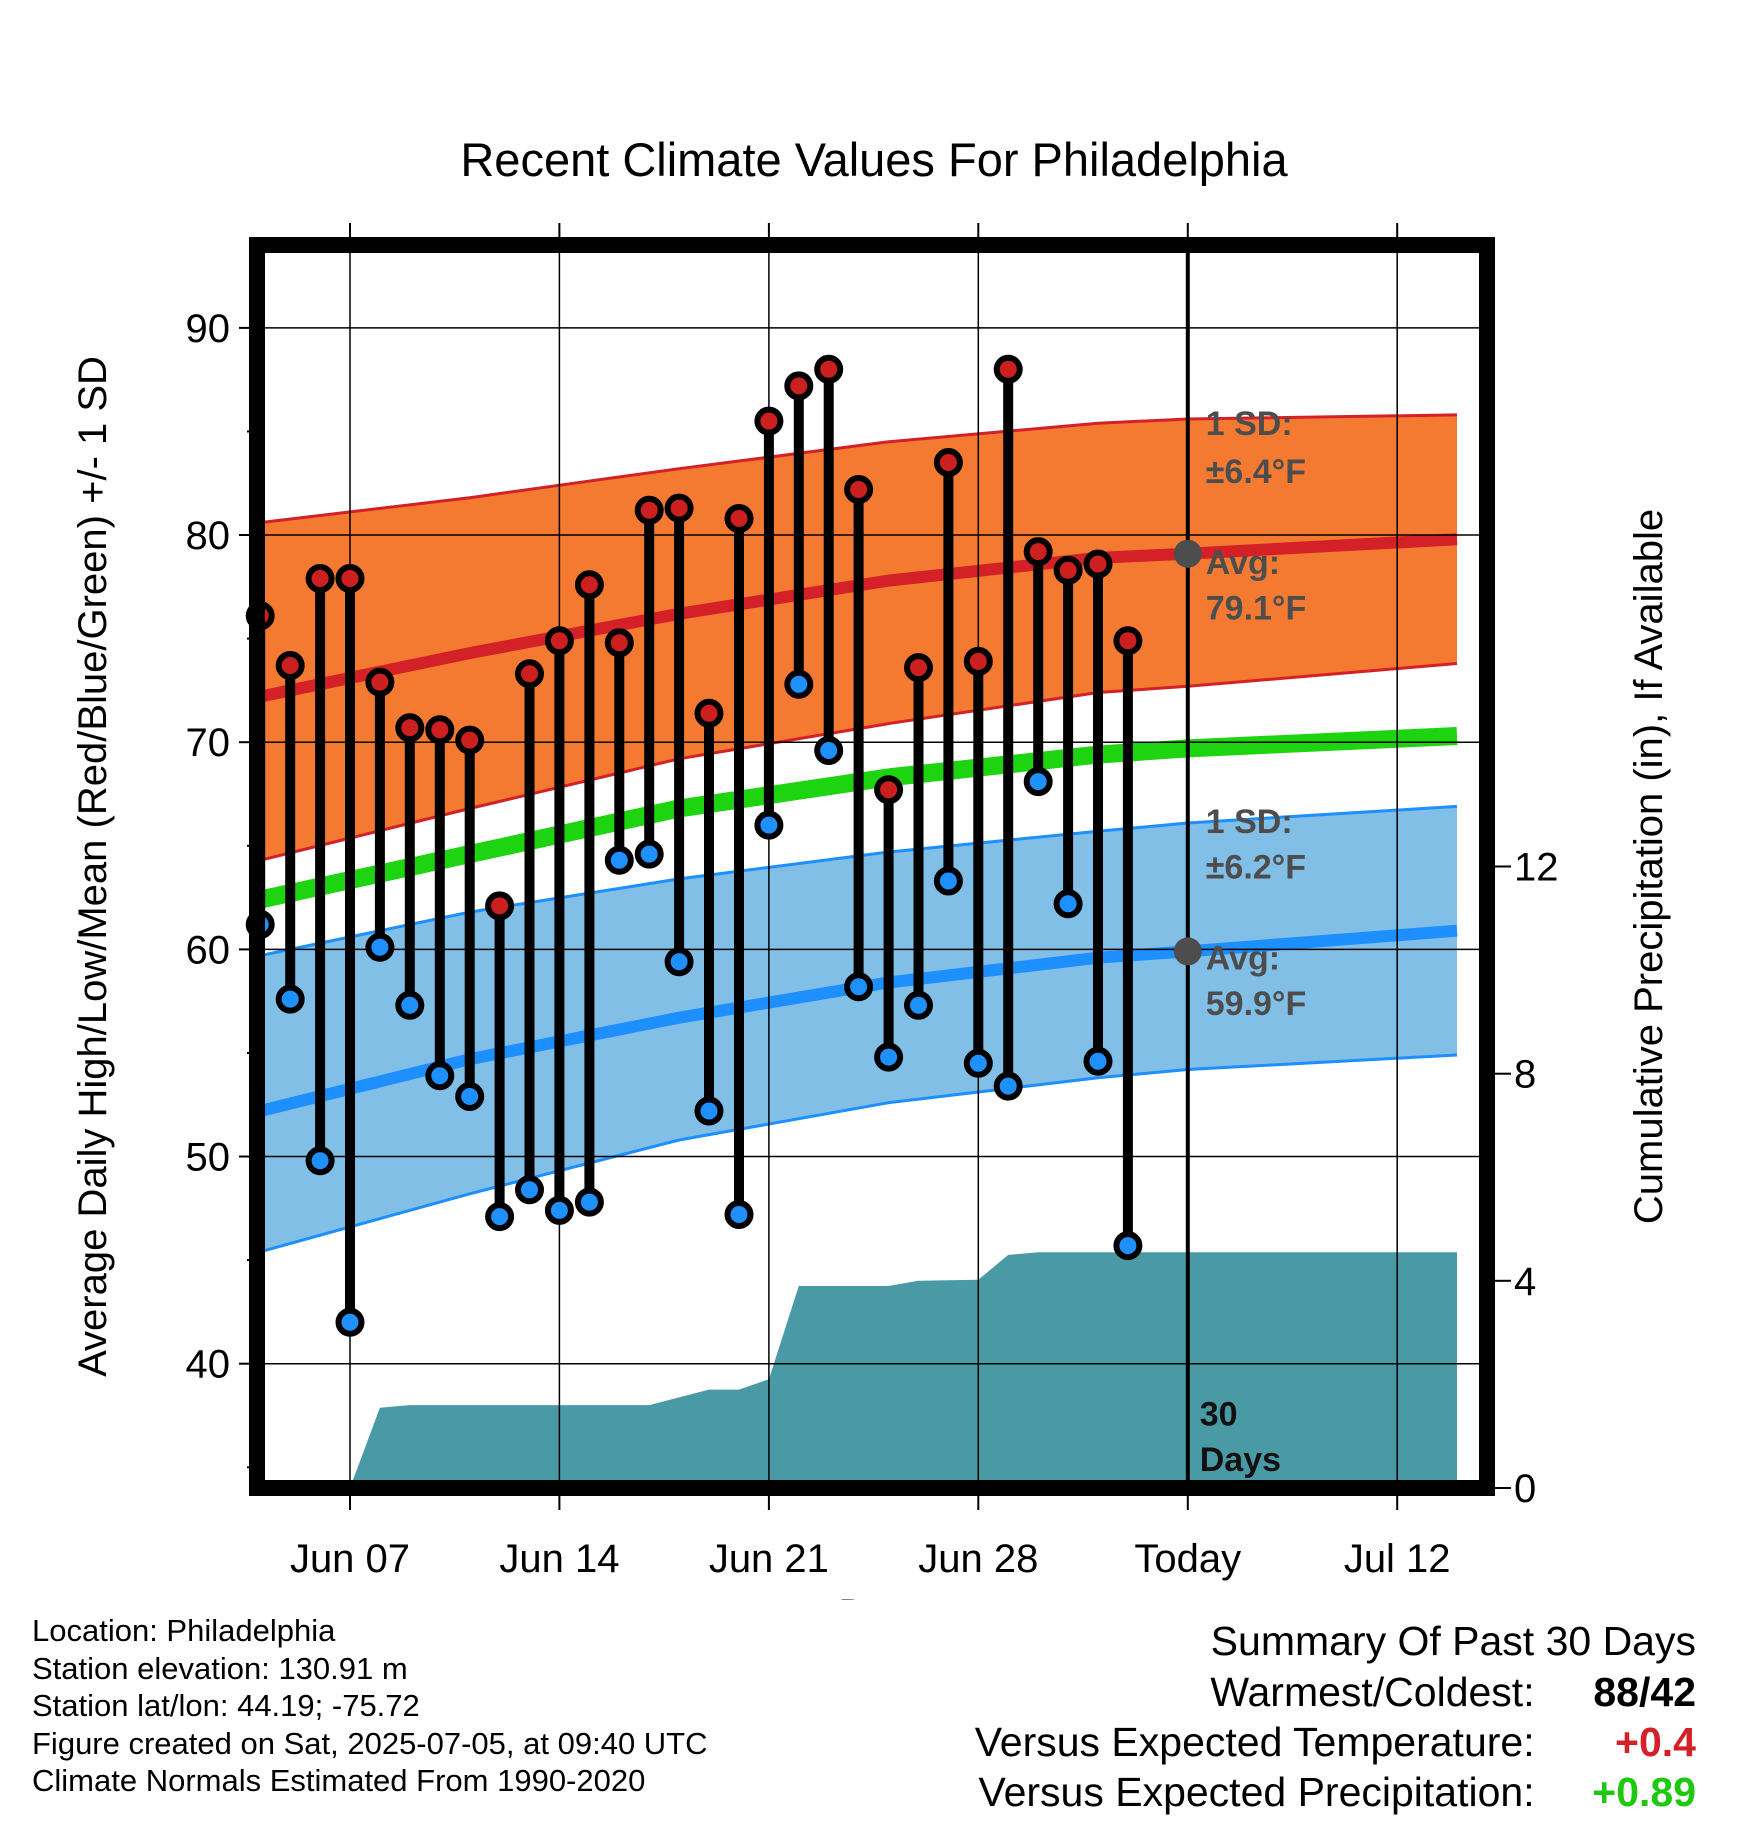 This screenshot has width=1748, height=1828. Describe the element at coordinates (208, 743) in the screenshot. I see `y-tick-label: 70` at that location.